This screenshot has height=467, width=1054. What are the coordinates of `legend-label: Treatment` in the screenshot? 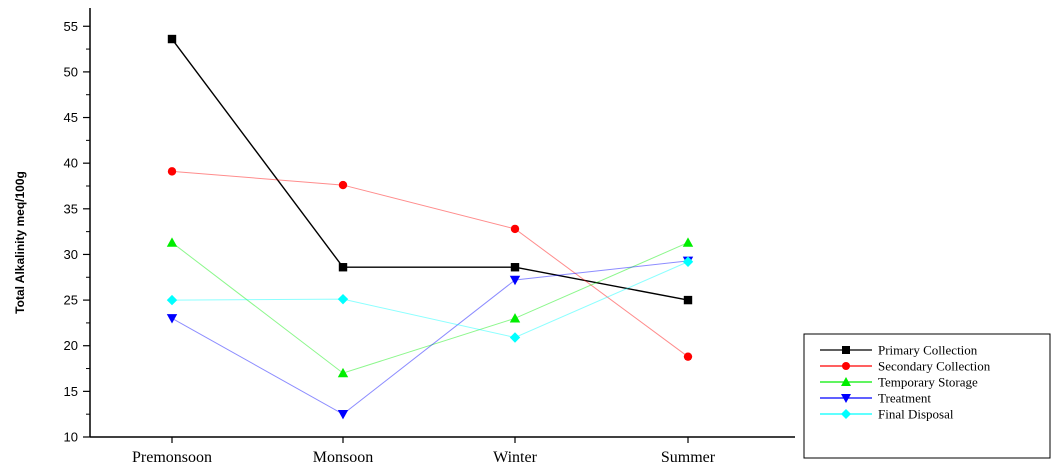 It's located at (904, 398).